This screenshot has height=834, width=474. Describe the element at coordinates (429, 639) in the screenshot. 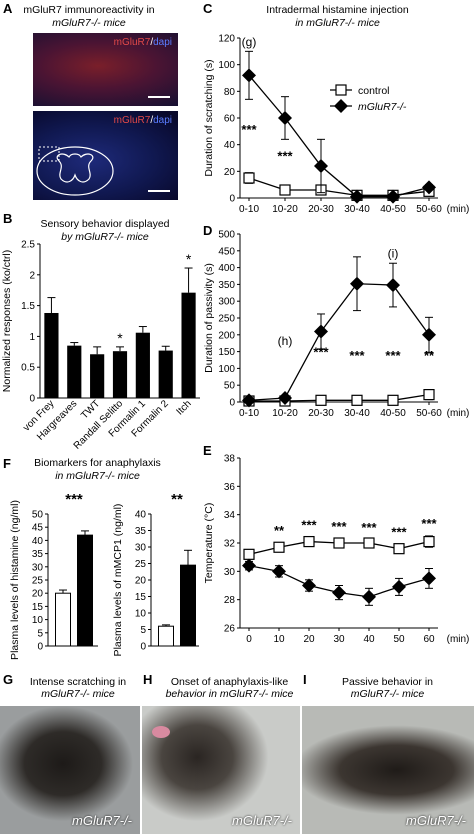

I see `x-tick-label: 60` at that location.